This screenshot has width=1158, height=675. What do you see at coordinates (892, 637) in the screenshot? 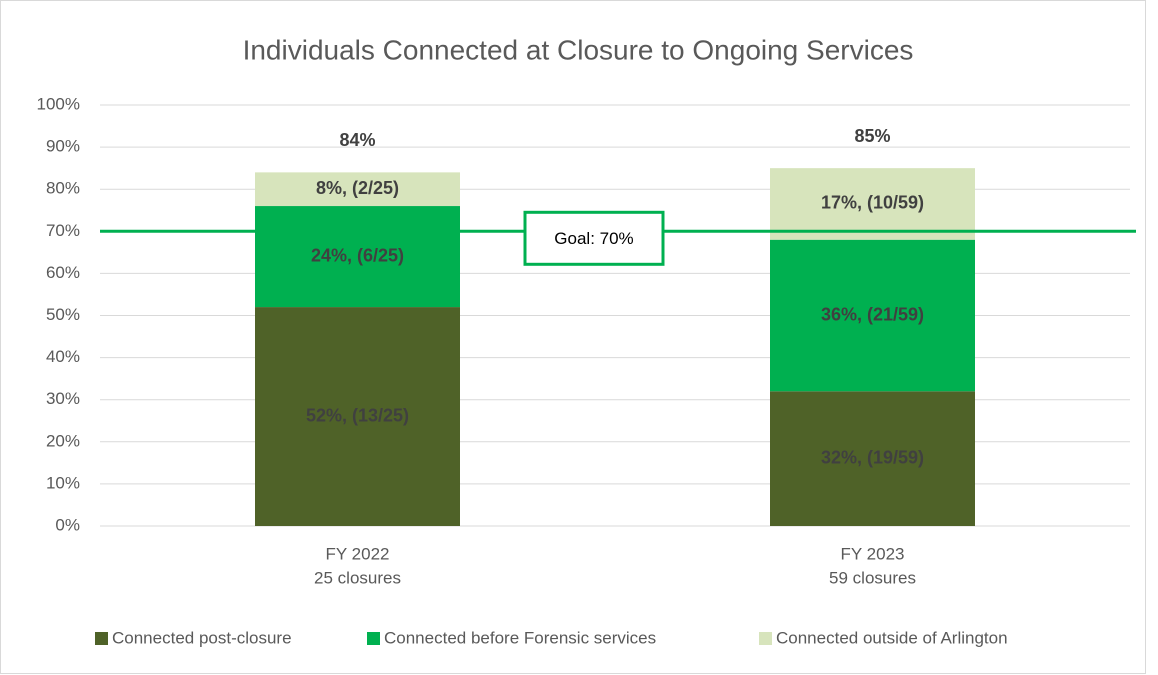
I see `legend-label: Connected outside of Arlington` at bounding box center [892, 637].